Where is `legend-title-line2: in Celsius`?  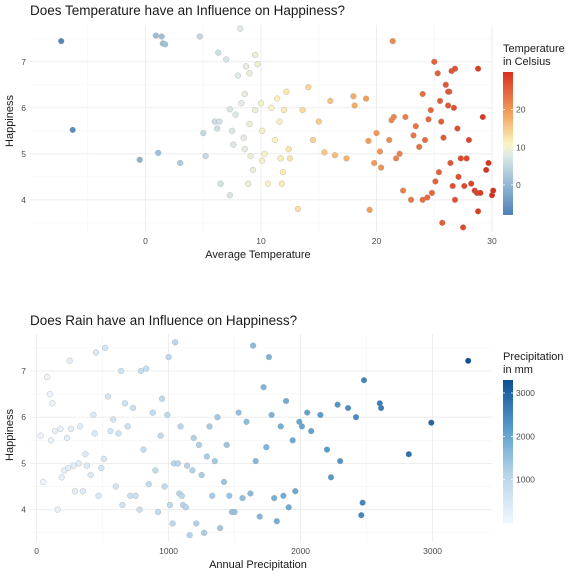 legend-title-line2: in Celsius is located at coordinates (527, 62).